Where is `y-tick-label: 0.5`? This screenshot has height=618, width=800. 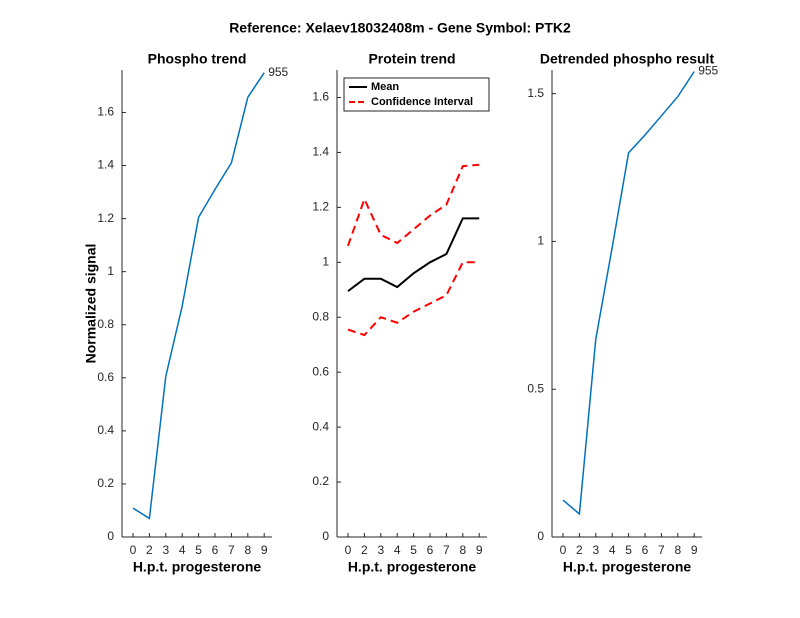
y-tick-label: 0.5 is located at coordinates (535, 388).